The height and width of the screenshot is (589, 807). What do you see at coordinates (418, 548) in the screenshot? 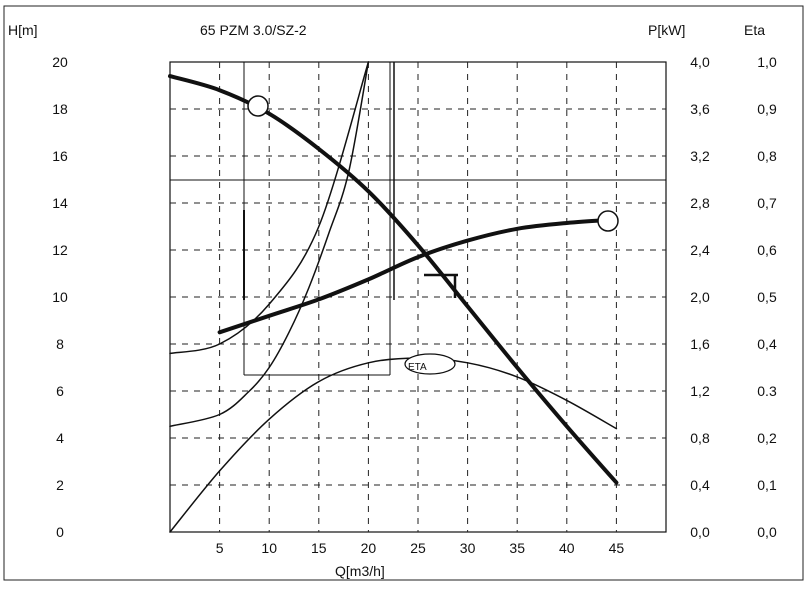
I see `x-tick-label: 25` at bounding box center [418, 548].